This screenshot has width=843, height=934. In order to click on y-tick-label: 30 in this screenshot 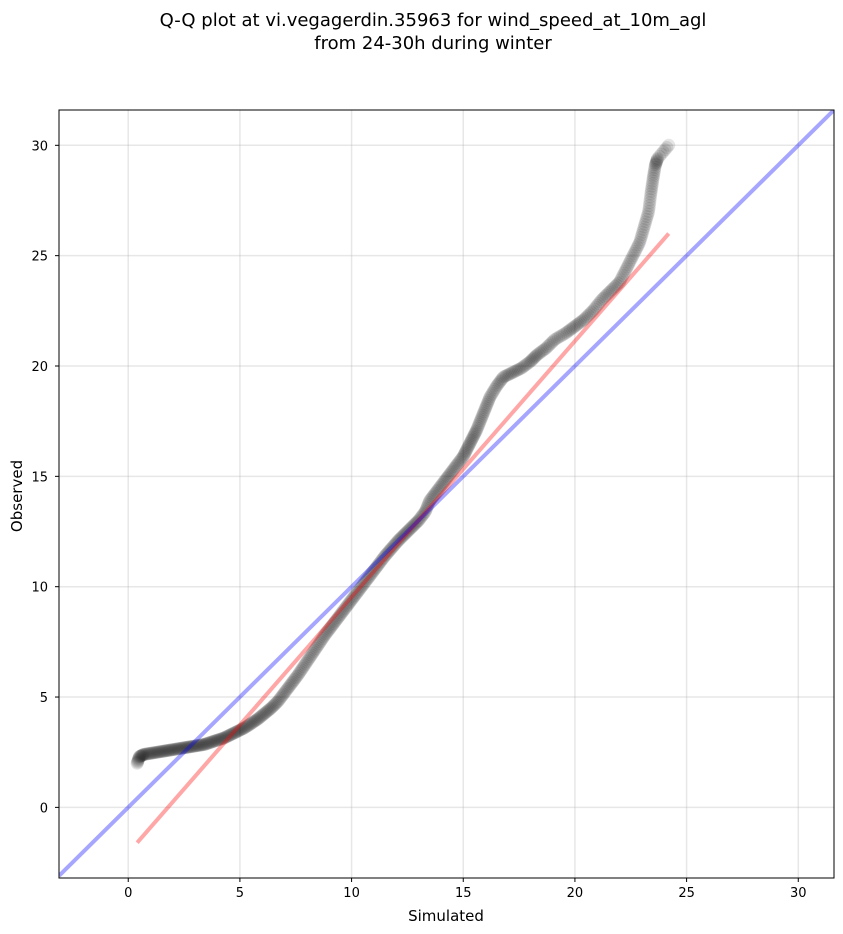, I will do `click(39, 146)`.